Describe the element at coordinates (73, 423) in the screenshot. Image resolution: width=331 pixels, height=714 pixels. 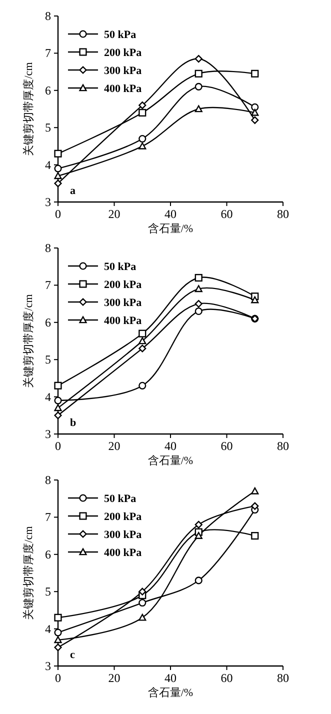
I see `annotation: b` at that location.